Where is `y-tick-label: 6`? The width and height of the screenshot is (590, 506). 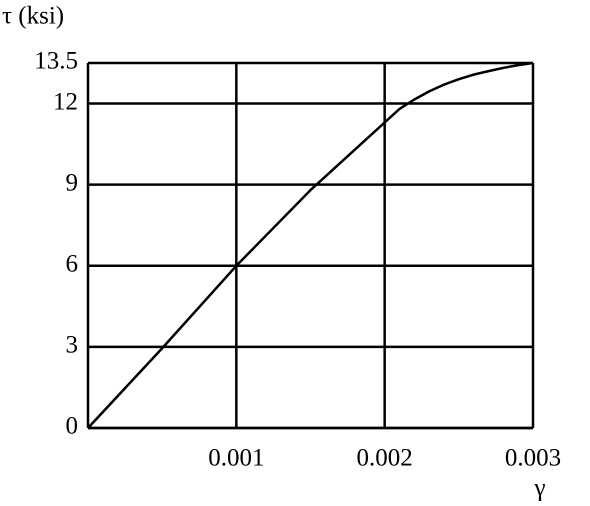
y-tick-label: 6 is located at coordinates (72, 264).